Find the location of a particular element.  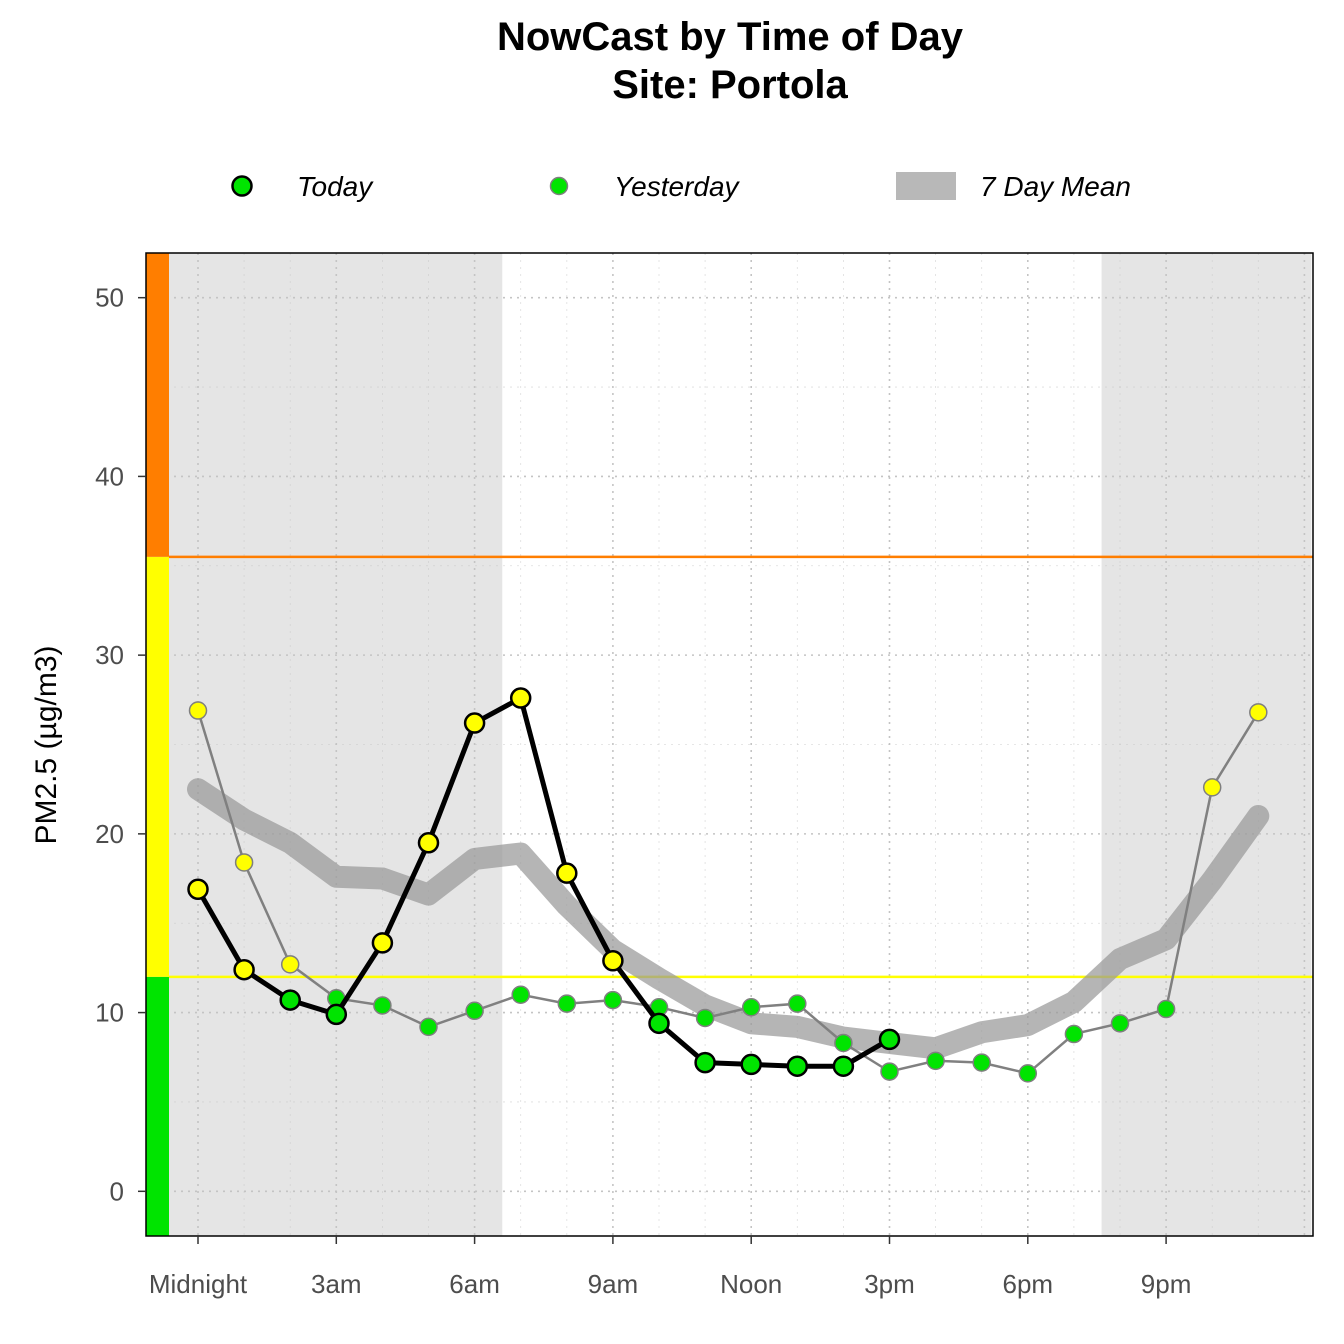

x-tick-label: 6pm is located at coordinates (1028, 1284).